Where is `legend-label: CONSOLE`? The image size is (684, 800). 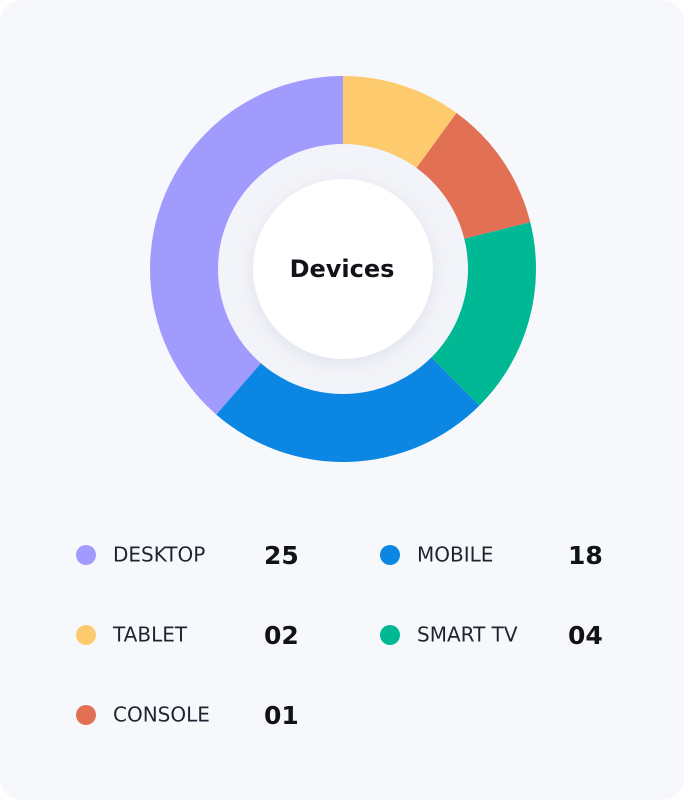 legend-label: CONSOLE is located at coordinates (161, 715).